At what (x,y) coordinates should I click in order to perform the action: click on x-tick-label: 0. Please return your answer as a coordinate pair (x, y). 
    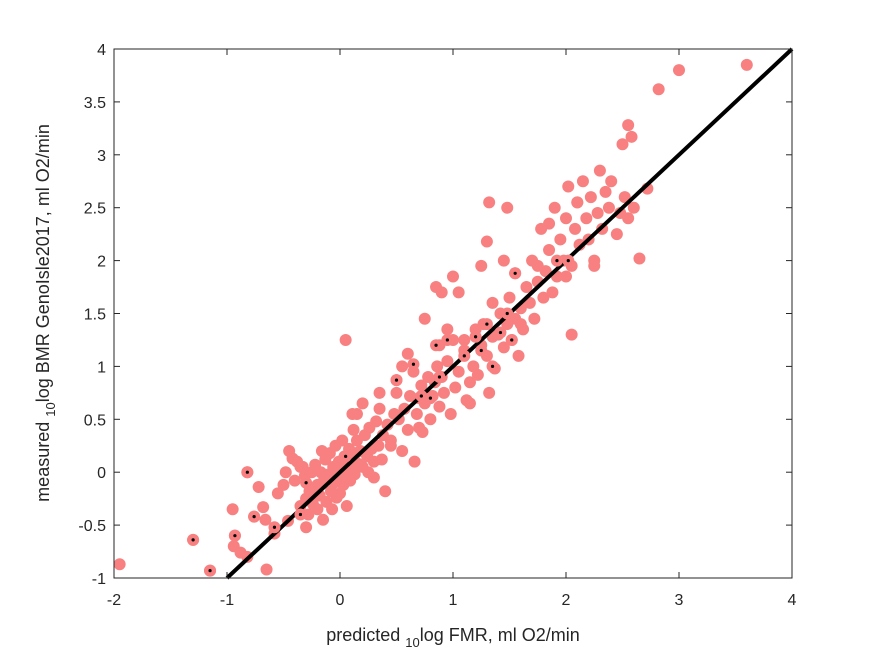
    Looking at the image, I should click on (340, 600).